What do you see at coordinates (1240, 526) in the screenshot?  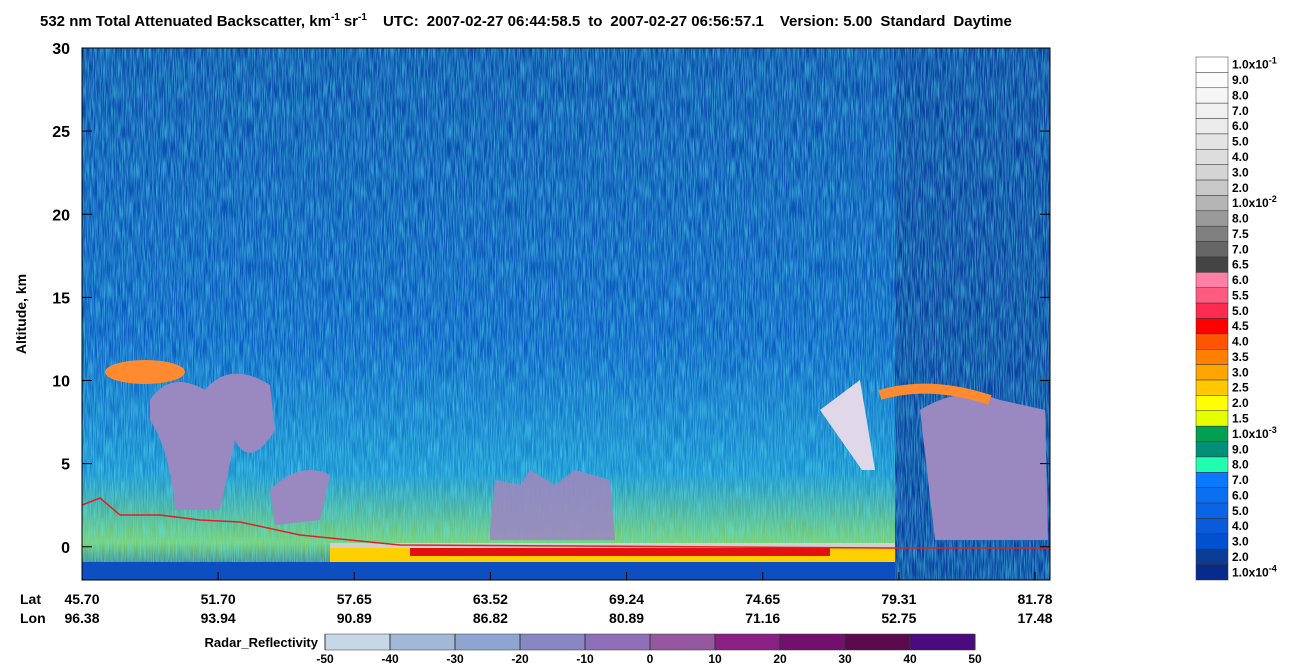 I see `colorbar-label: 4.0` at bounding box center [1240, 526].